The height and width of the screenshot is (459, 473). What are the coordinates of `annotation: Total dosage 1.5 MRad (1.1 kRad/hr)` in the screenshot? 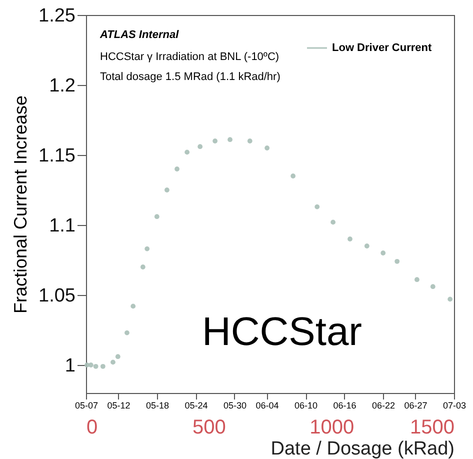 It's located at (190, 77).